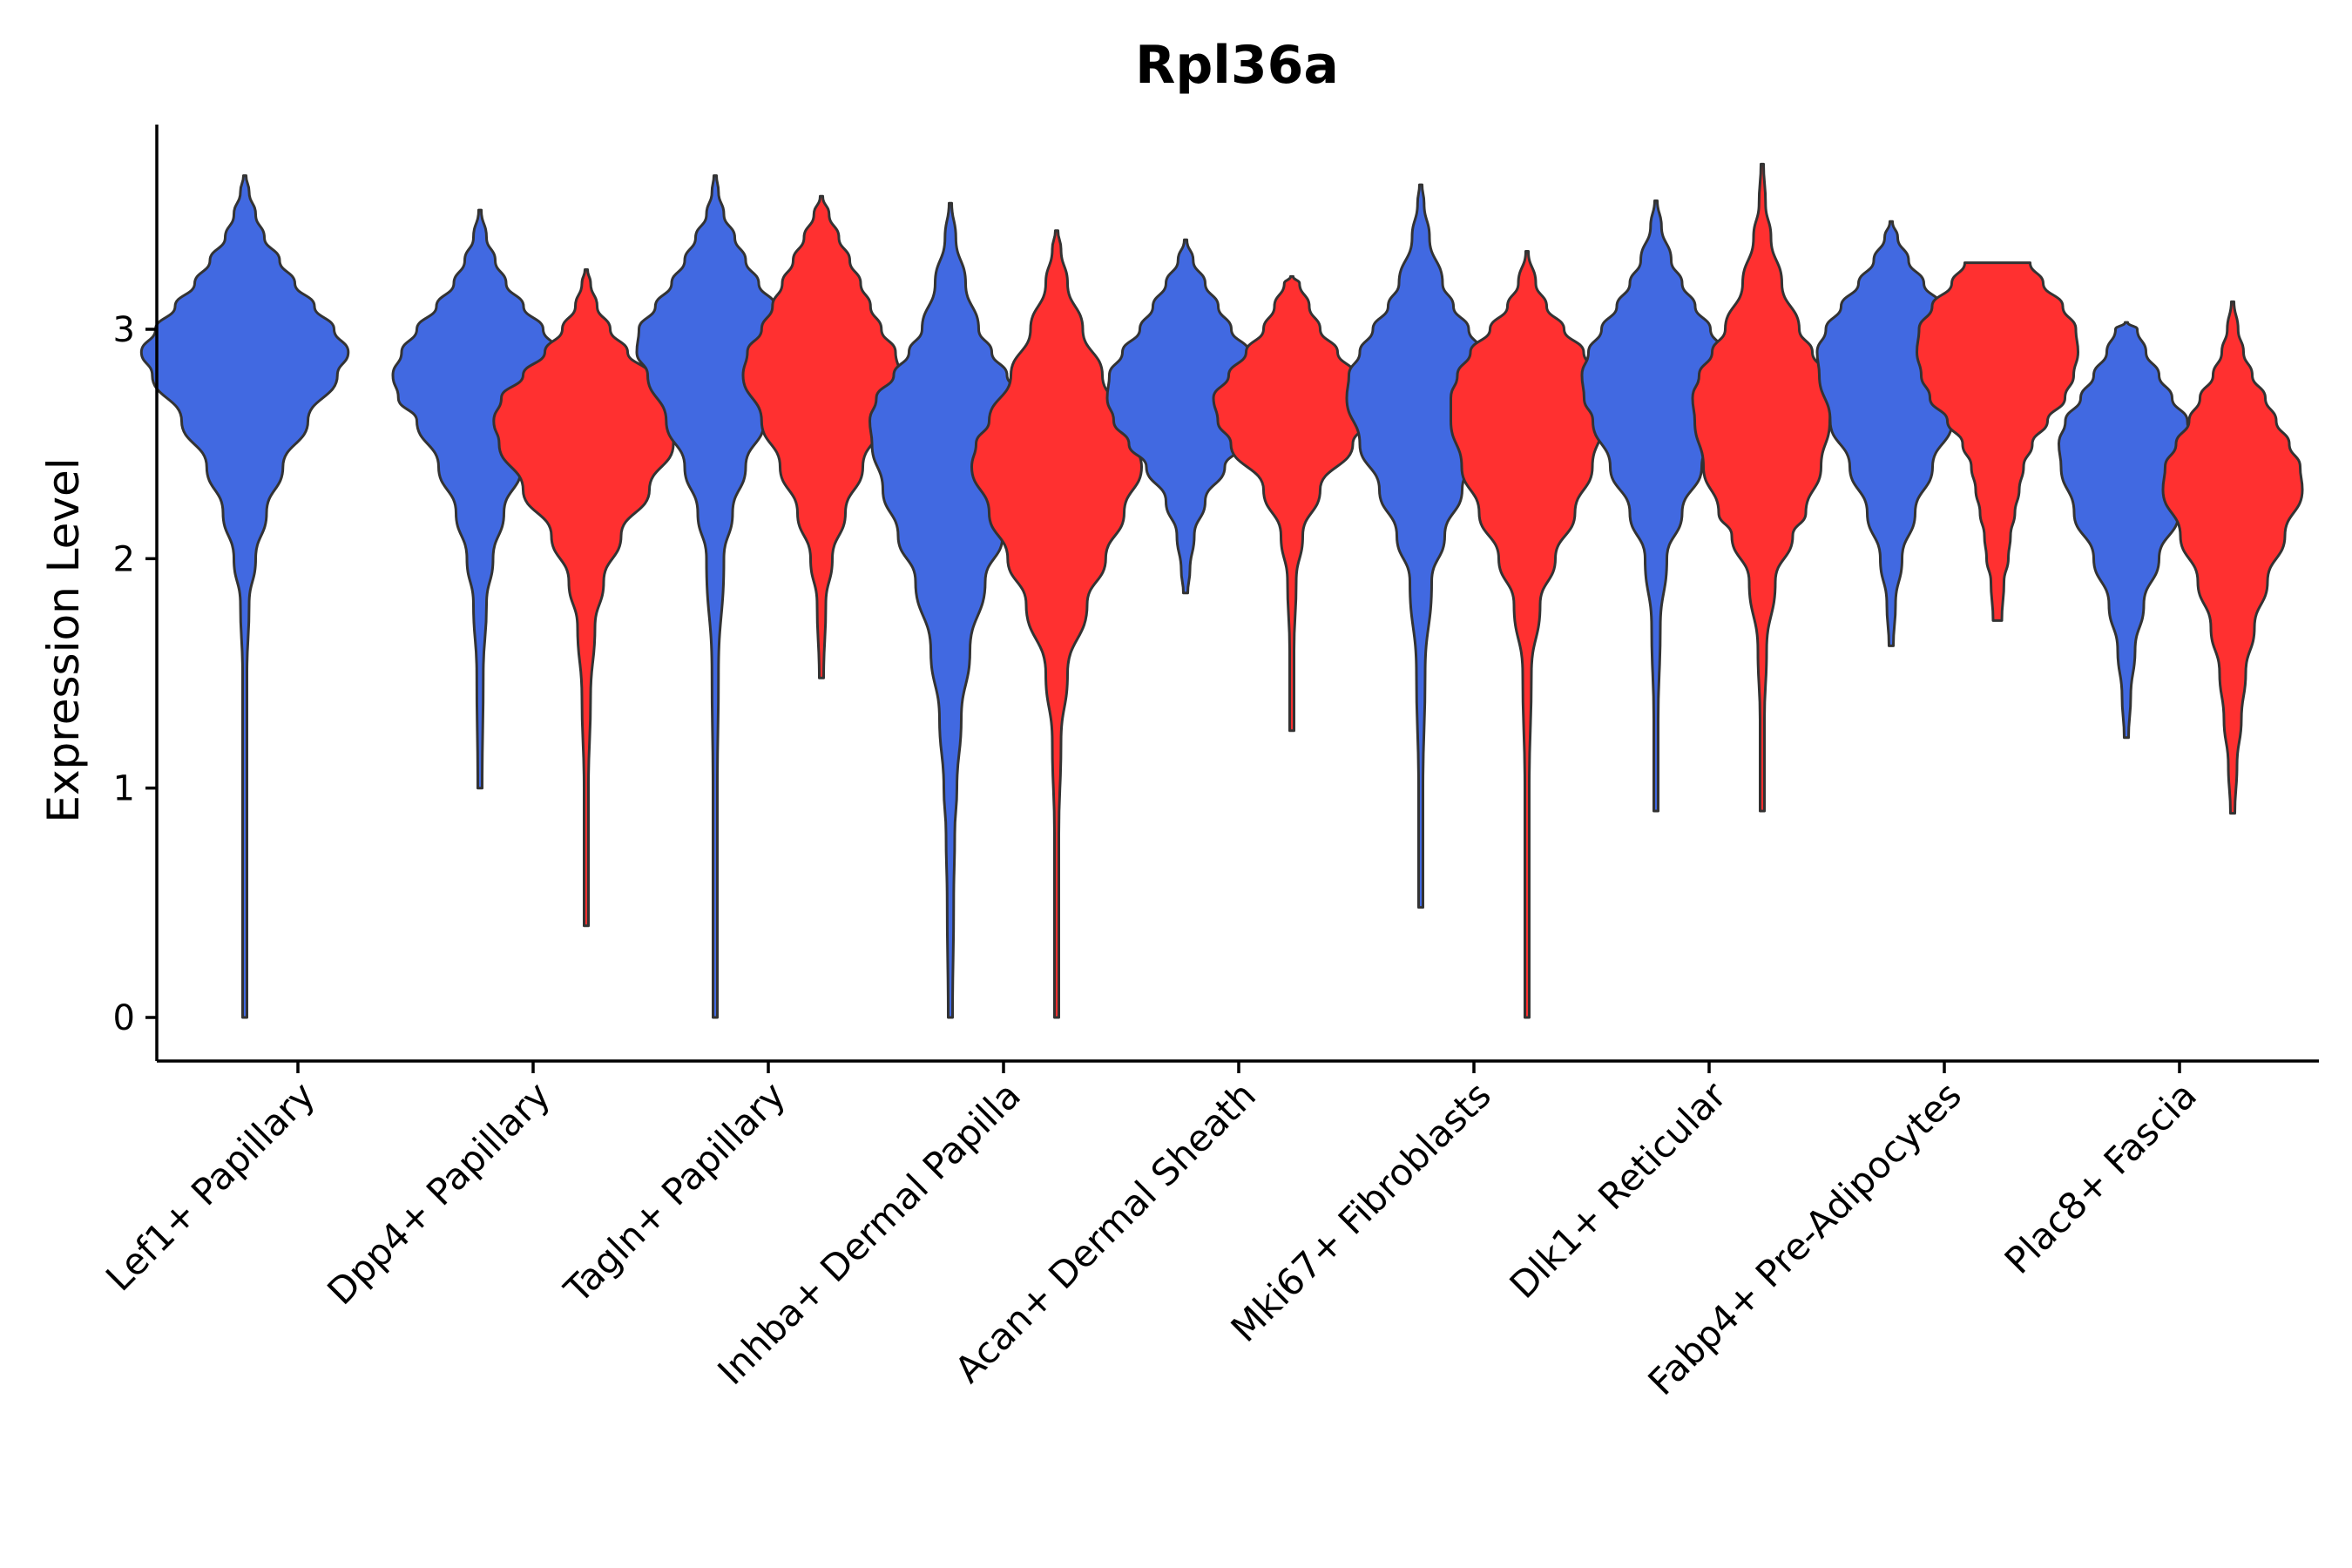 This screenshot has height=1568, width=2352. Describe the element at coordinates (64, 639) in the screenshot. I see `y-axis-label: Expression Level` at that location.